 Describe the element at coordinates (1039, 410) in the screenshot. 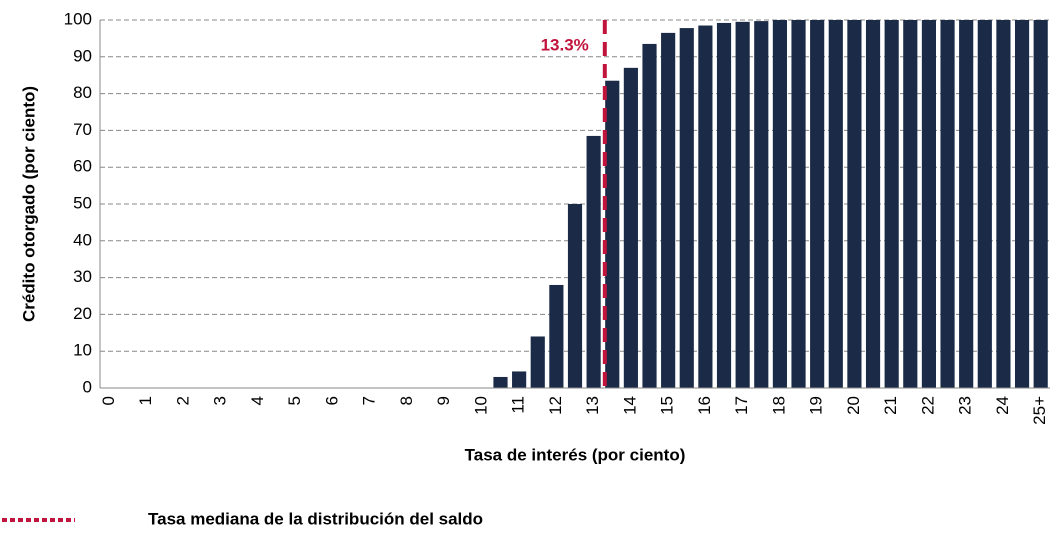

I see `x-tick-label: 25+` at that location.